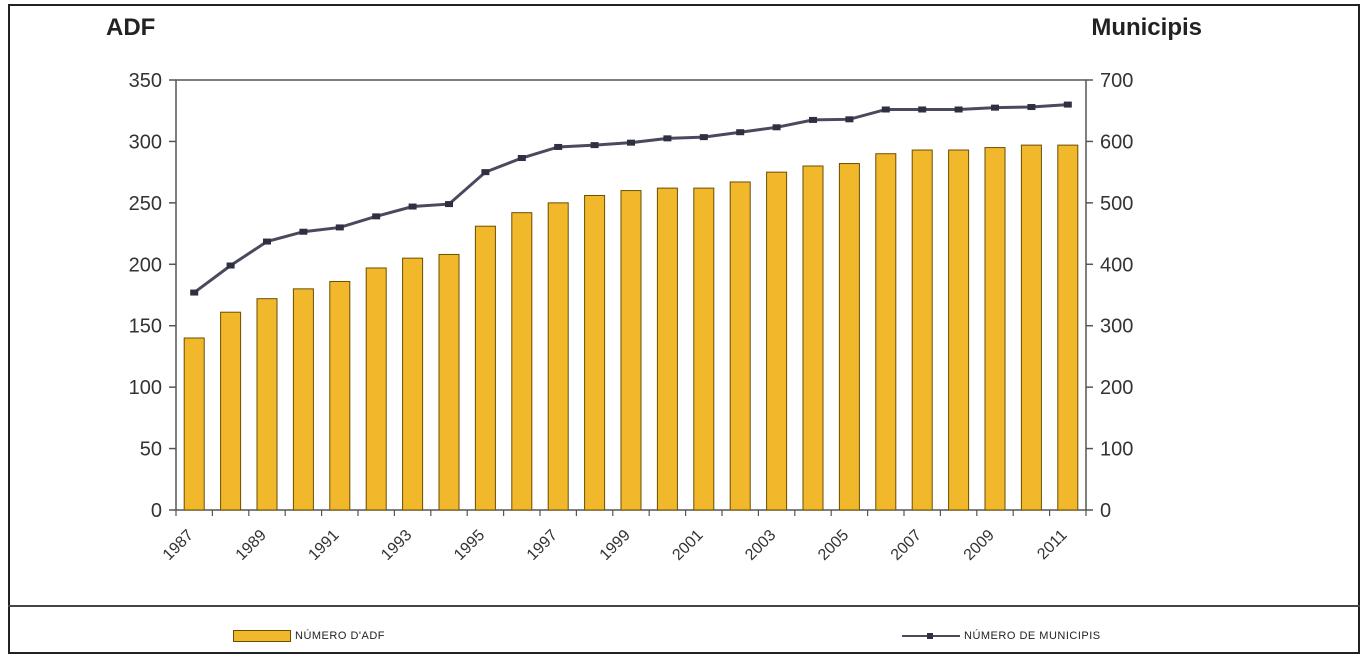 The image size is (1369, 658). Describe the element at coordinates (1032, 636) in the screenshot. I see `legend-label-municipis: NÚMERO DE MUNICIPIS` at that location.